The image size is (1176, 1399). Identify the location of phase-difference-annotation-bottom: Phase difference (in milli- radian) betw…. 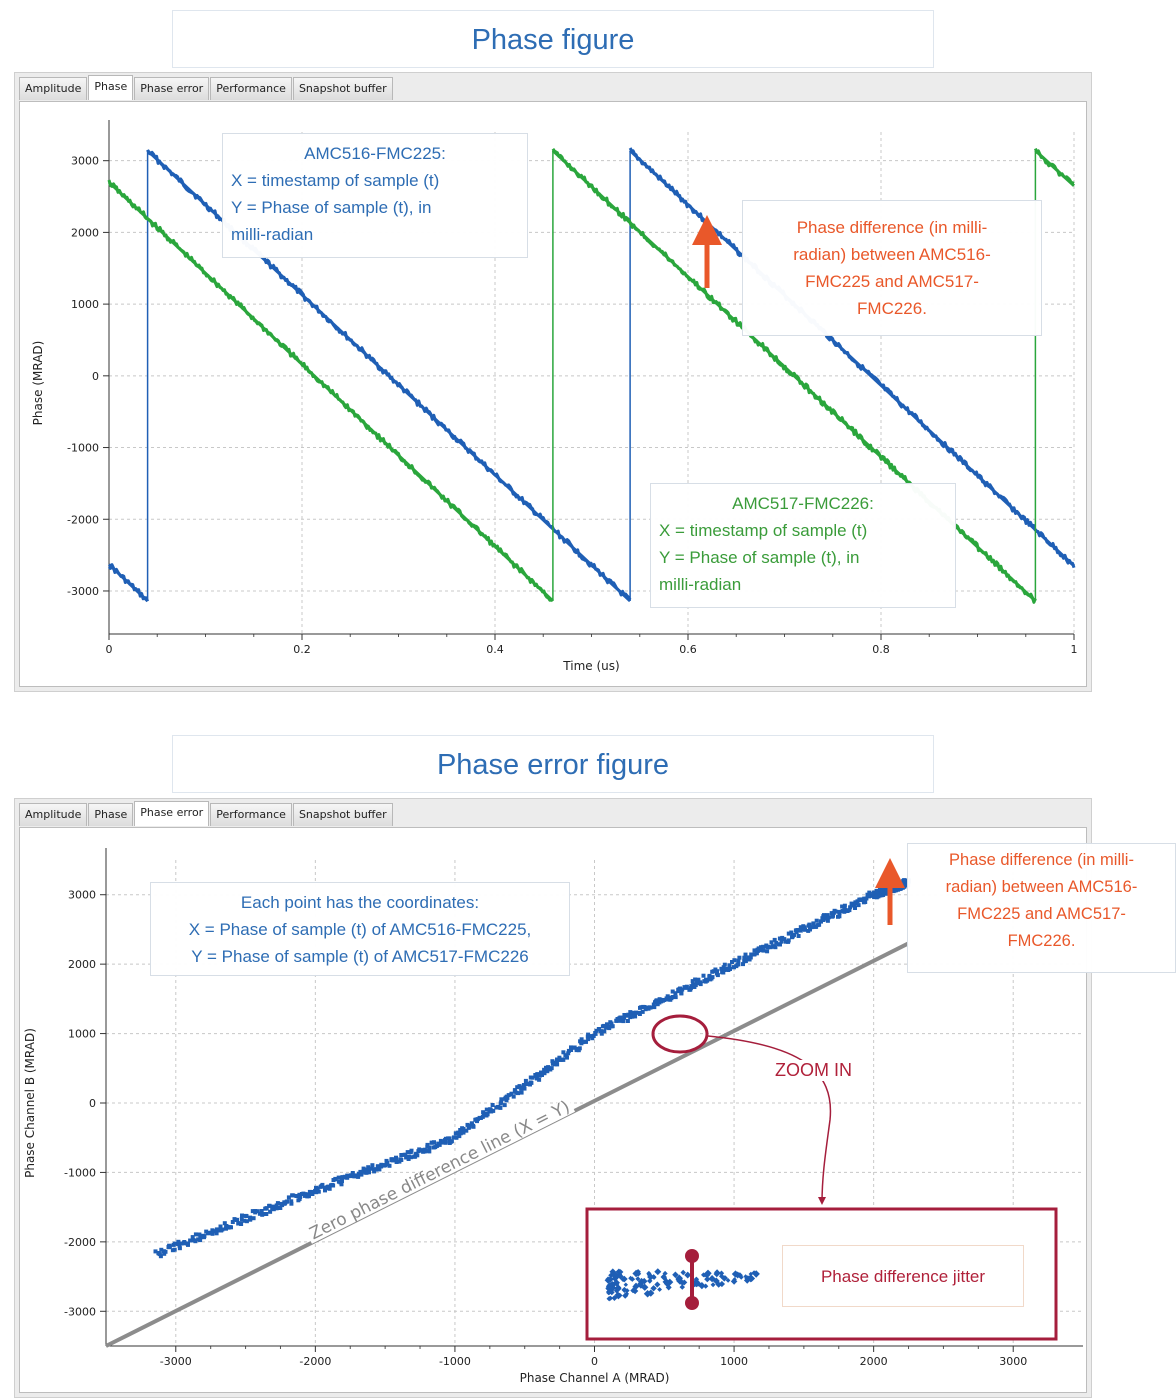
(1041, 908).